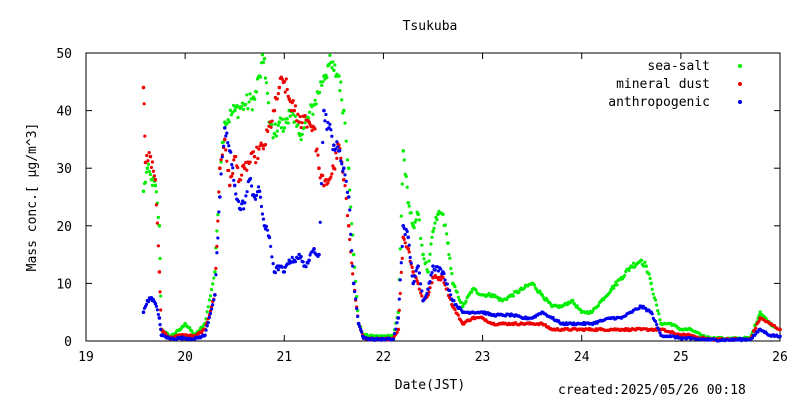  I want to click on x-tick-label: 23, so click(483, 357).